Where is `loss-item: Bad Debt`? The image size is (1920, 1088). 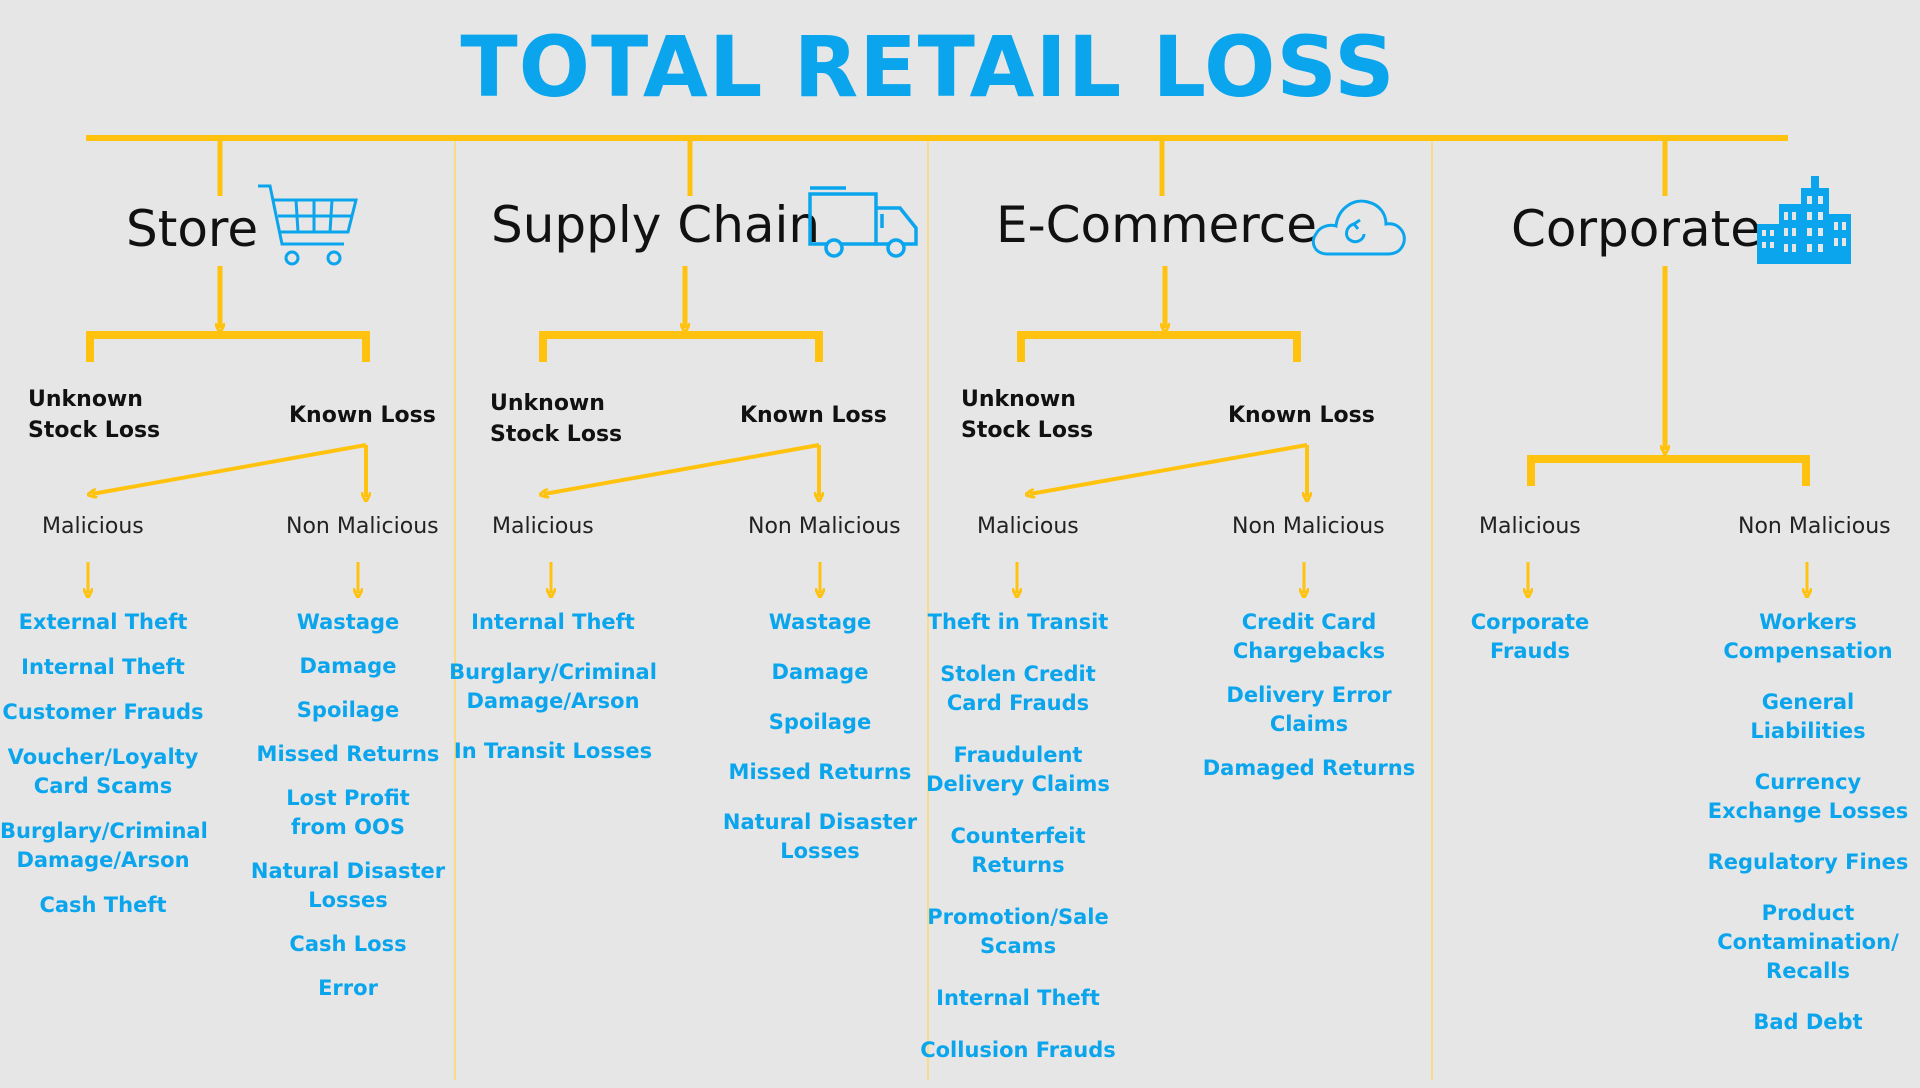
loss-item: Bad Debt is located at coordinates (1808, 1022).